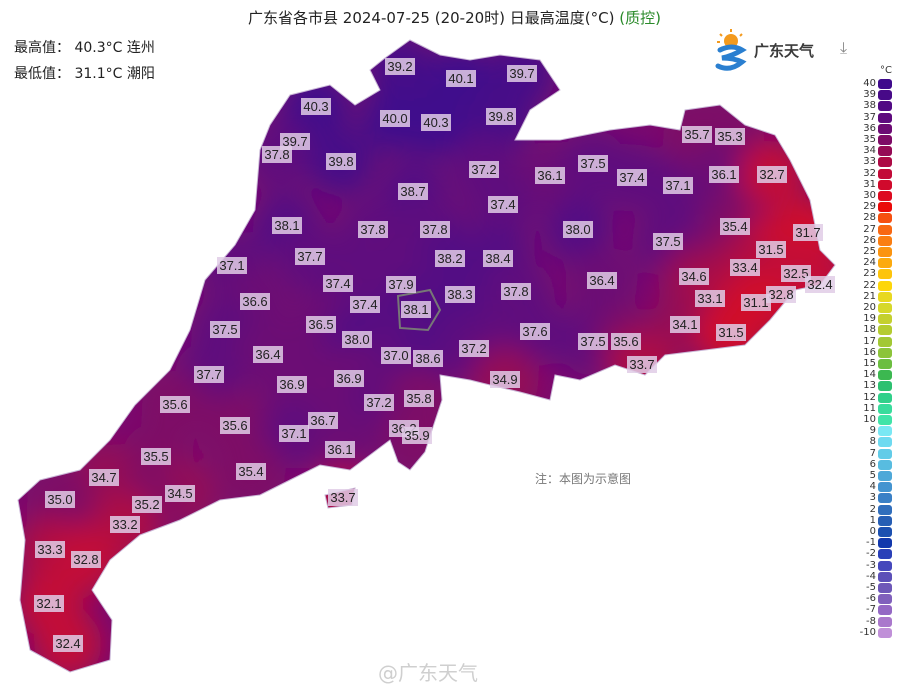 Image resolution: width=909 pixels, height=691 pixels. I want to click on station-label: 37.7, so click(310, 256).